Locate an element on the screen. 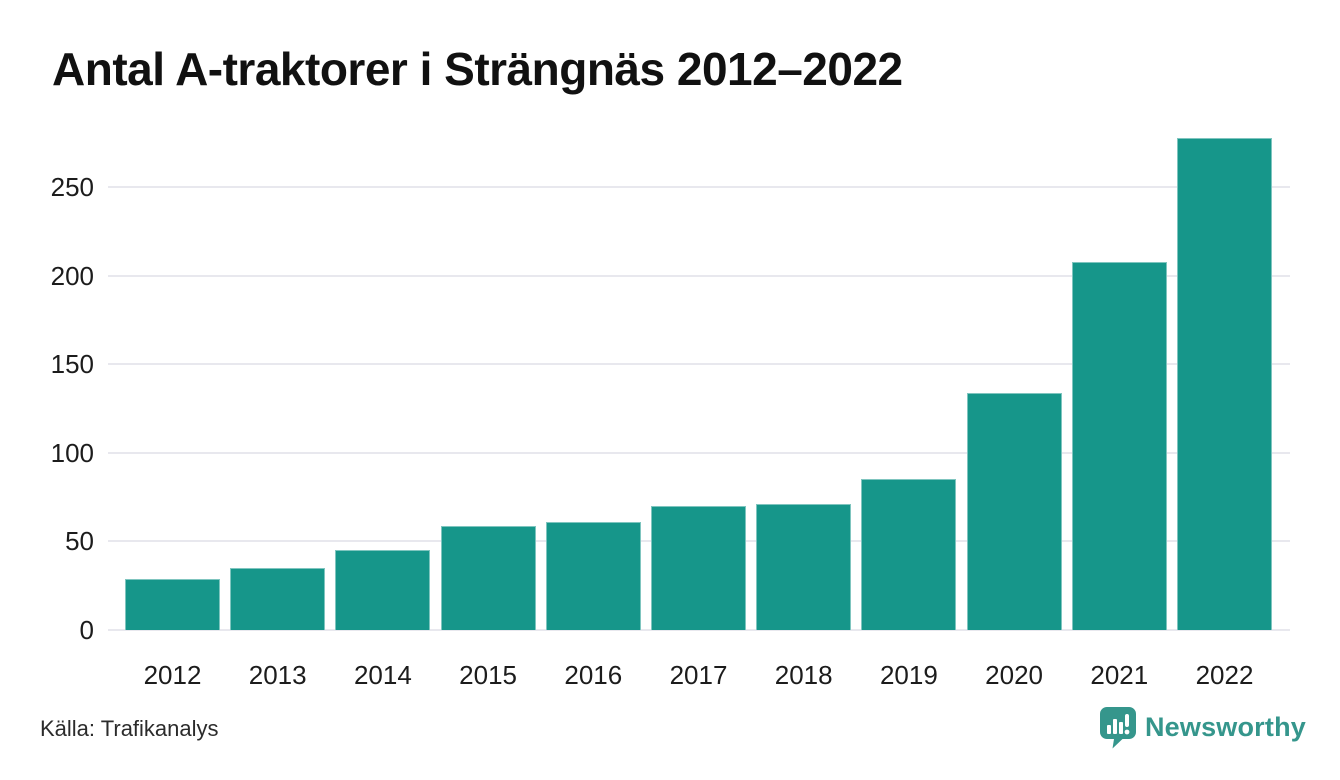  y-axis-tick-label: 50 is located at coordinates (79, 541).